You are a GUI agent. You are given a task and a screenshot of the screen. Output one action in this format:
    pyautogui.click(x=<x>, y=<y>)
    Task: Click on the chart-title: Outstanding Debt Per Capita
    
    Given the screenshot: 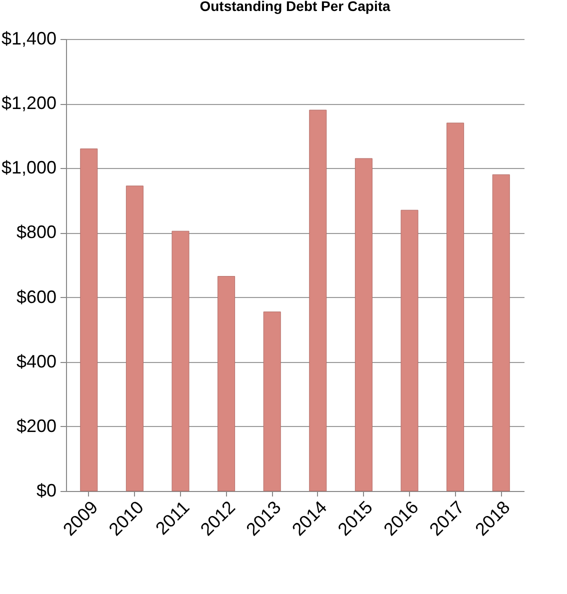 What is the action you would take?
    pyautogui.click(x=295, y=7)
    